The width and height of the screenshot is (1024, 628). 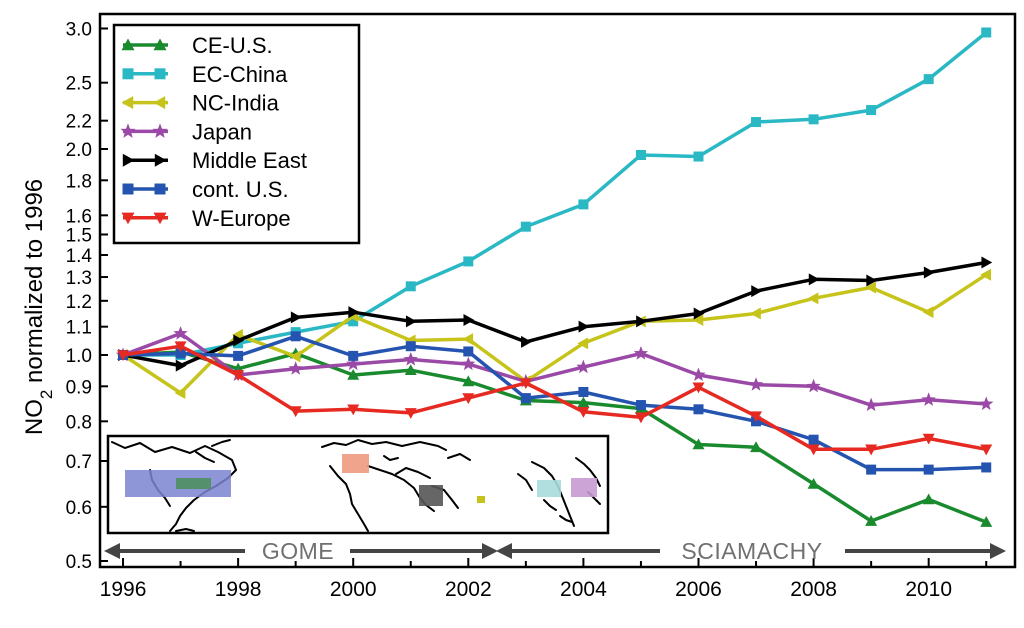 I want to click on y-tick-label: 1.2, so click(x=79, y=302).